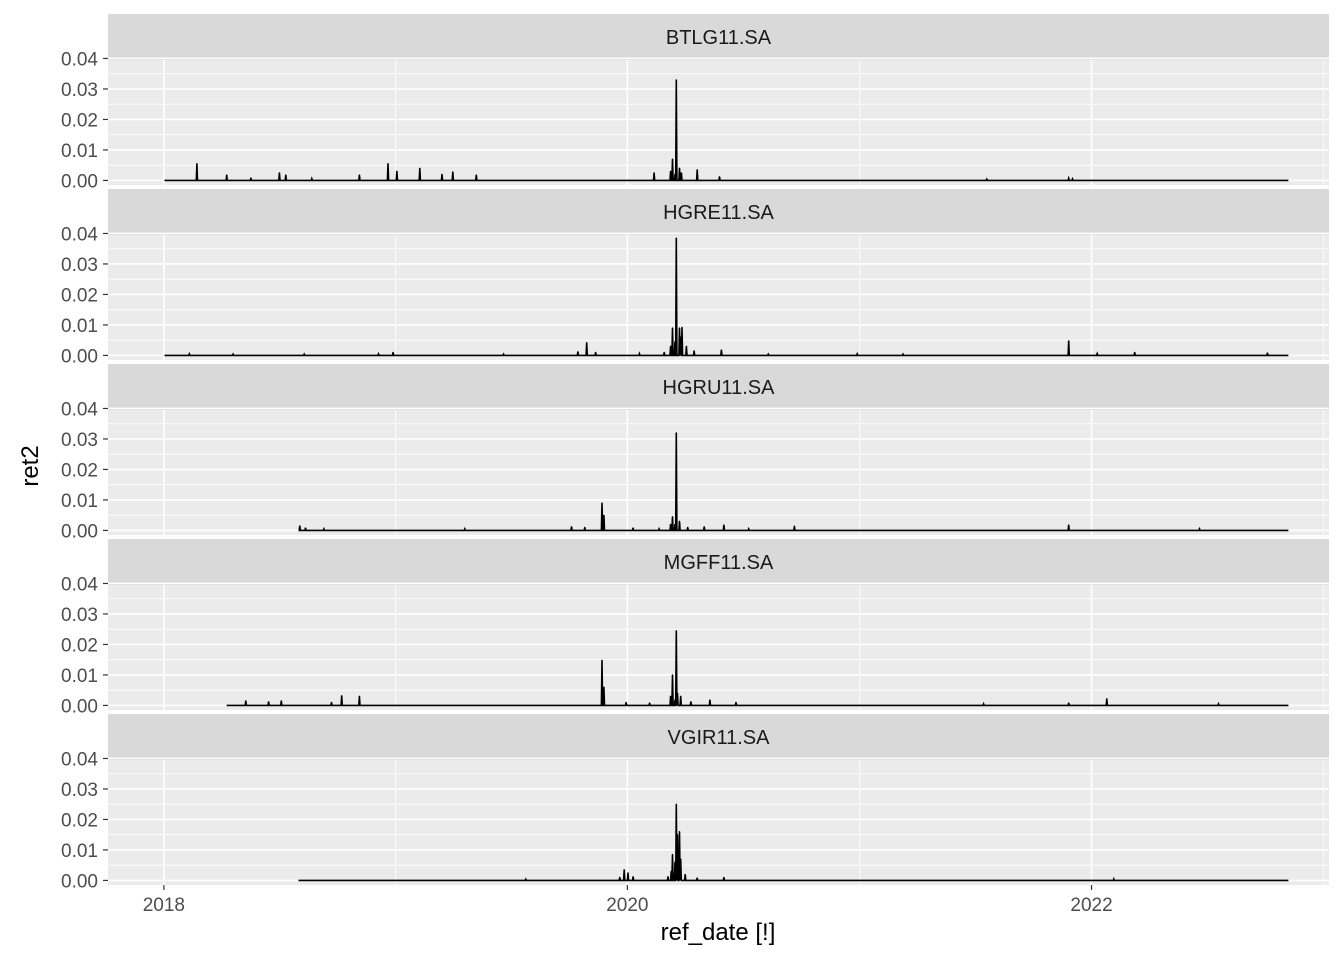 The image size is (1344, 960). Describe the element at coordinates (718, 213) in the screenshot. I see `facet-strip-label: HGRE11.SA` at that location.